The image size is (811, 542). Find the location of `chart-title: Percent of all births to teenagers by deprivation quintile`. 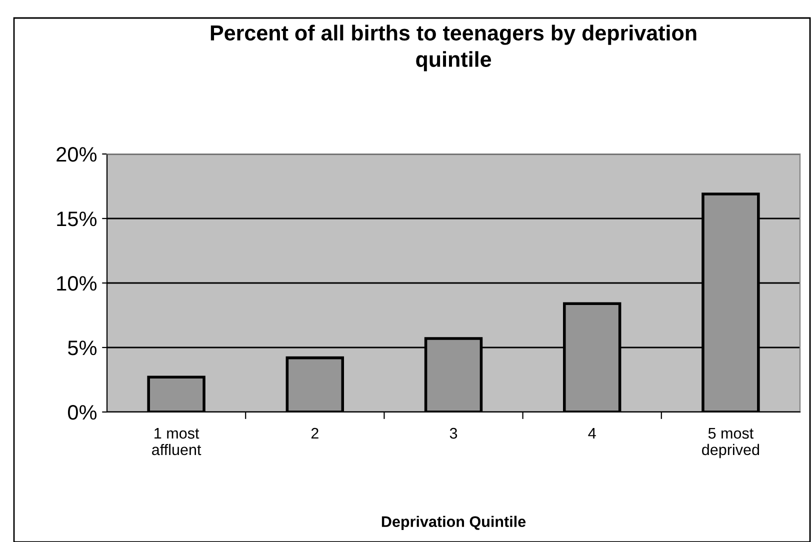

chart-title: Percent of all births to teenagers by deprivation quintile is located at coordinates (453, 48).